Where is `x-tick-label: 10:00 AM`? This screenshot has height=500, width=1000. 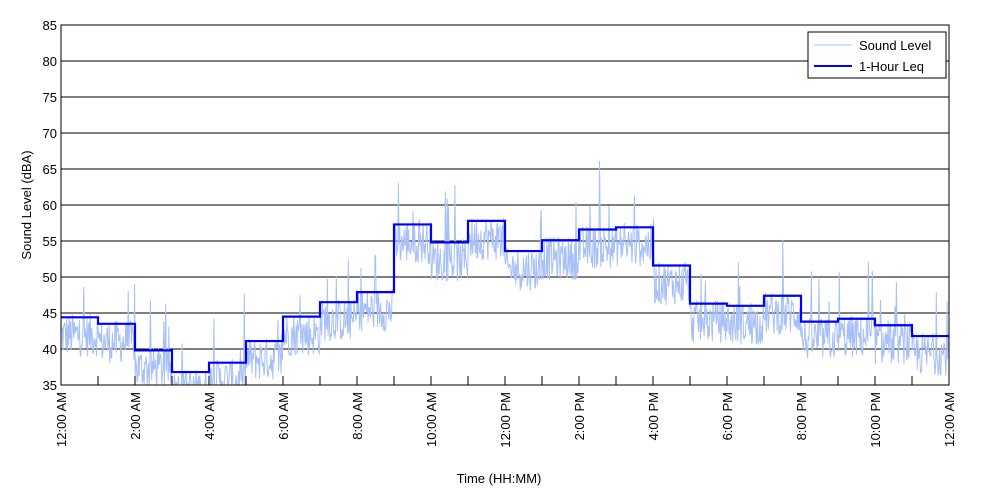 x-tick-label: 10:00 AM is located at coordinates (431, 419).